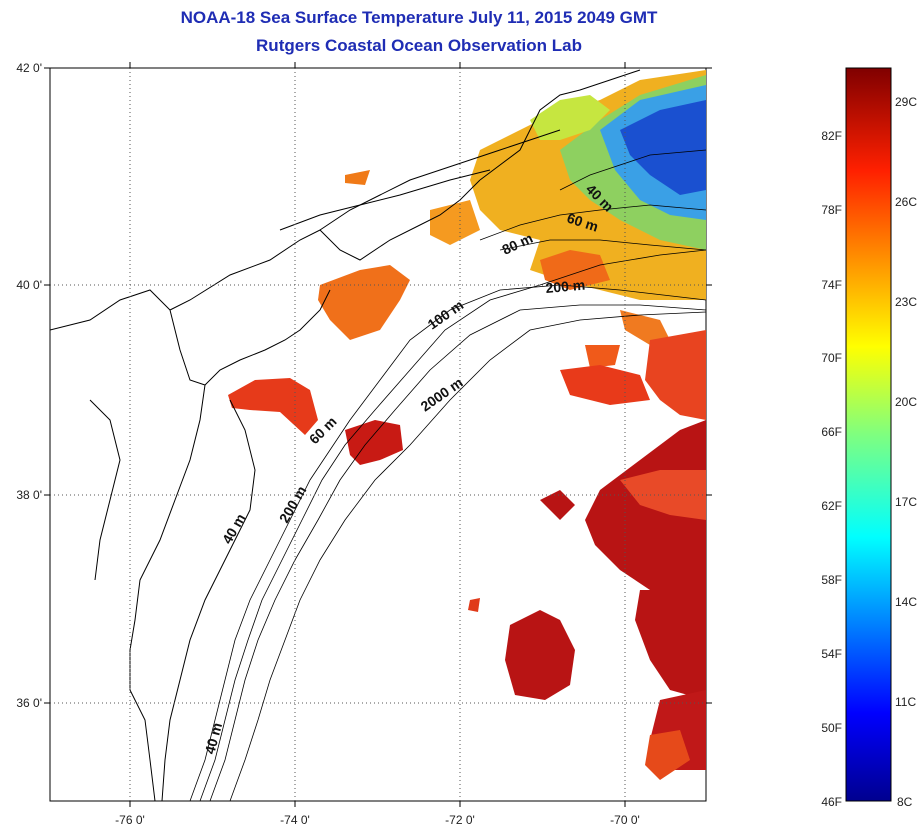 This screenshot has width=920, height=832. Describe the element at coordinates (868, 434) in the screenshot. I see `colorbar` at that location.